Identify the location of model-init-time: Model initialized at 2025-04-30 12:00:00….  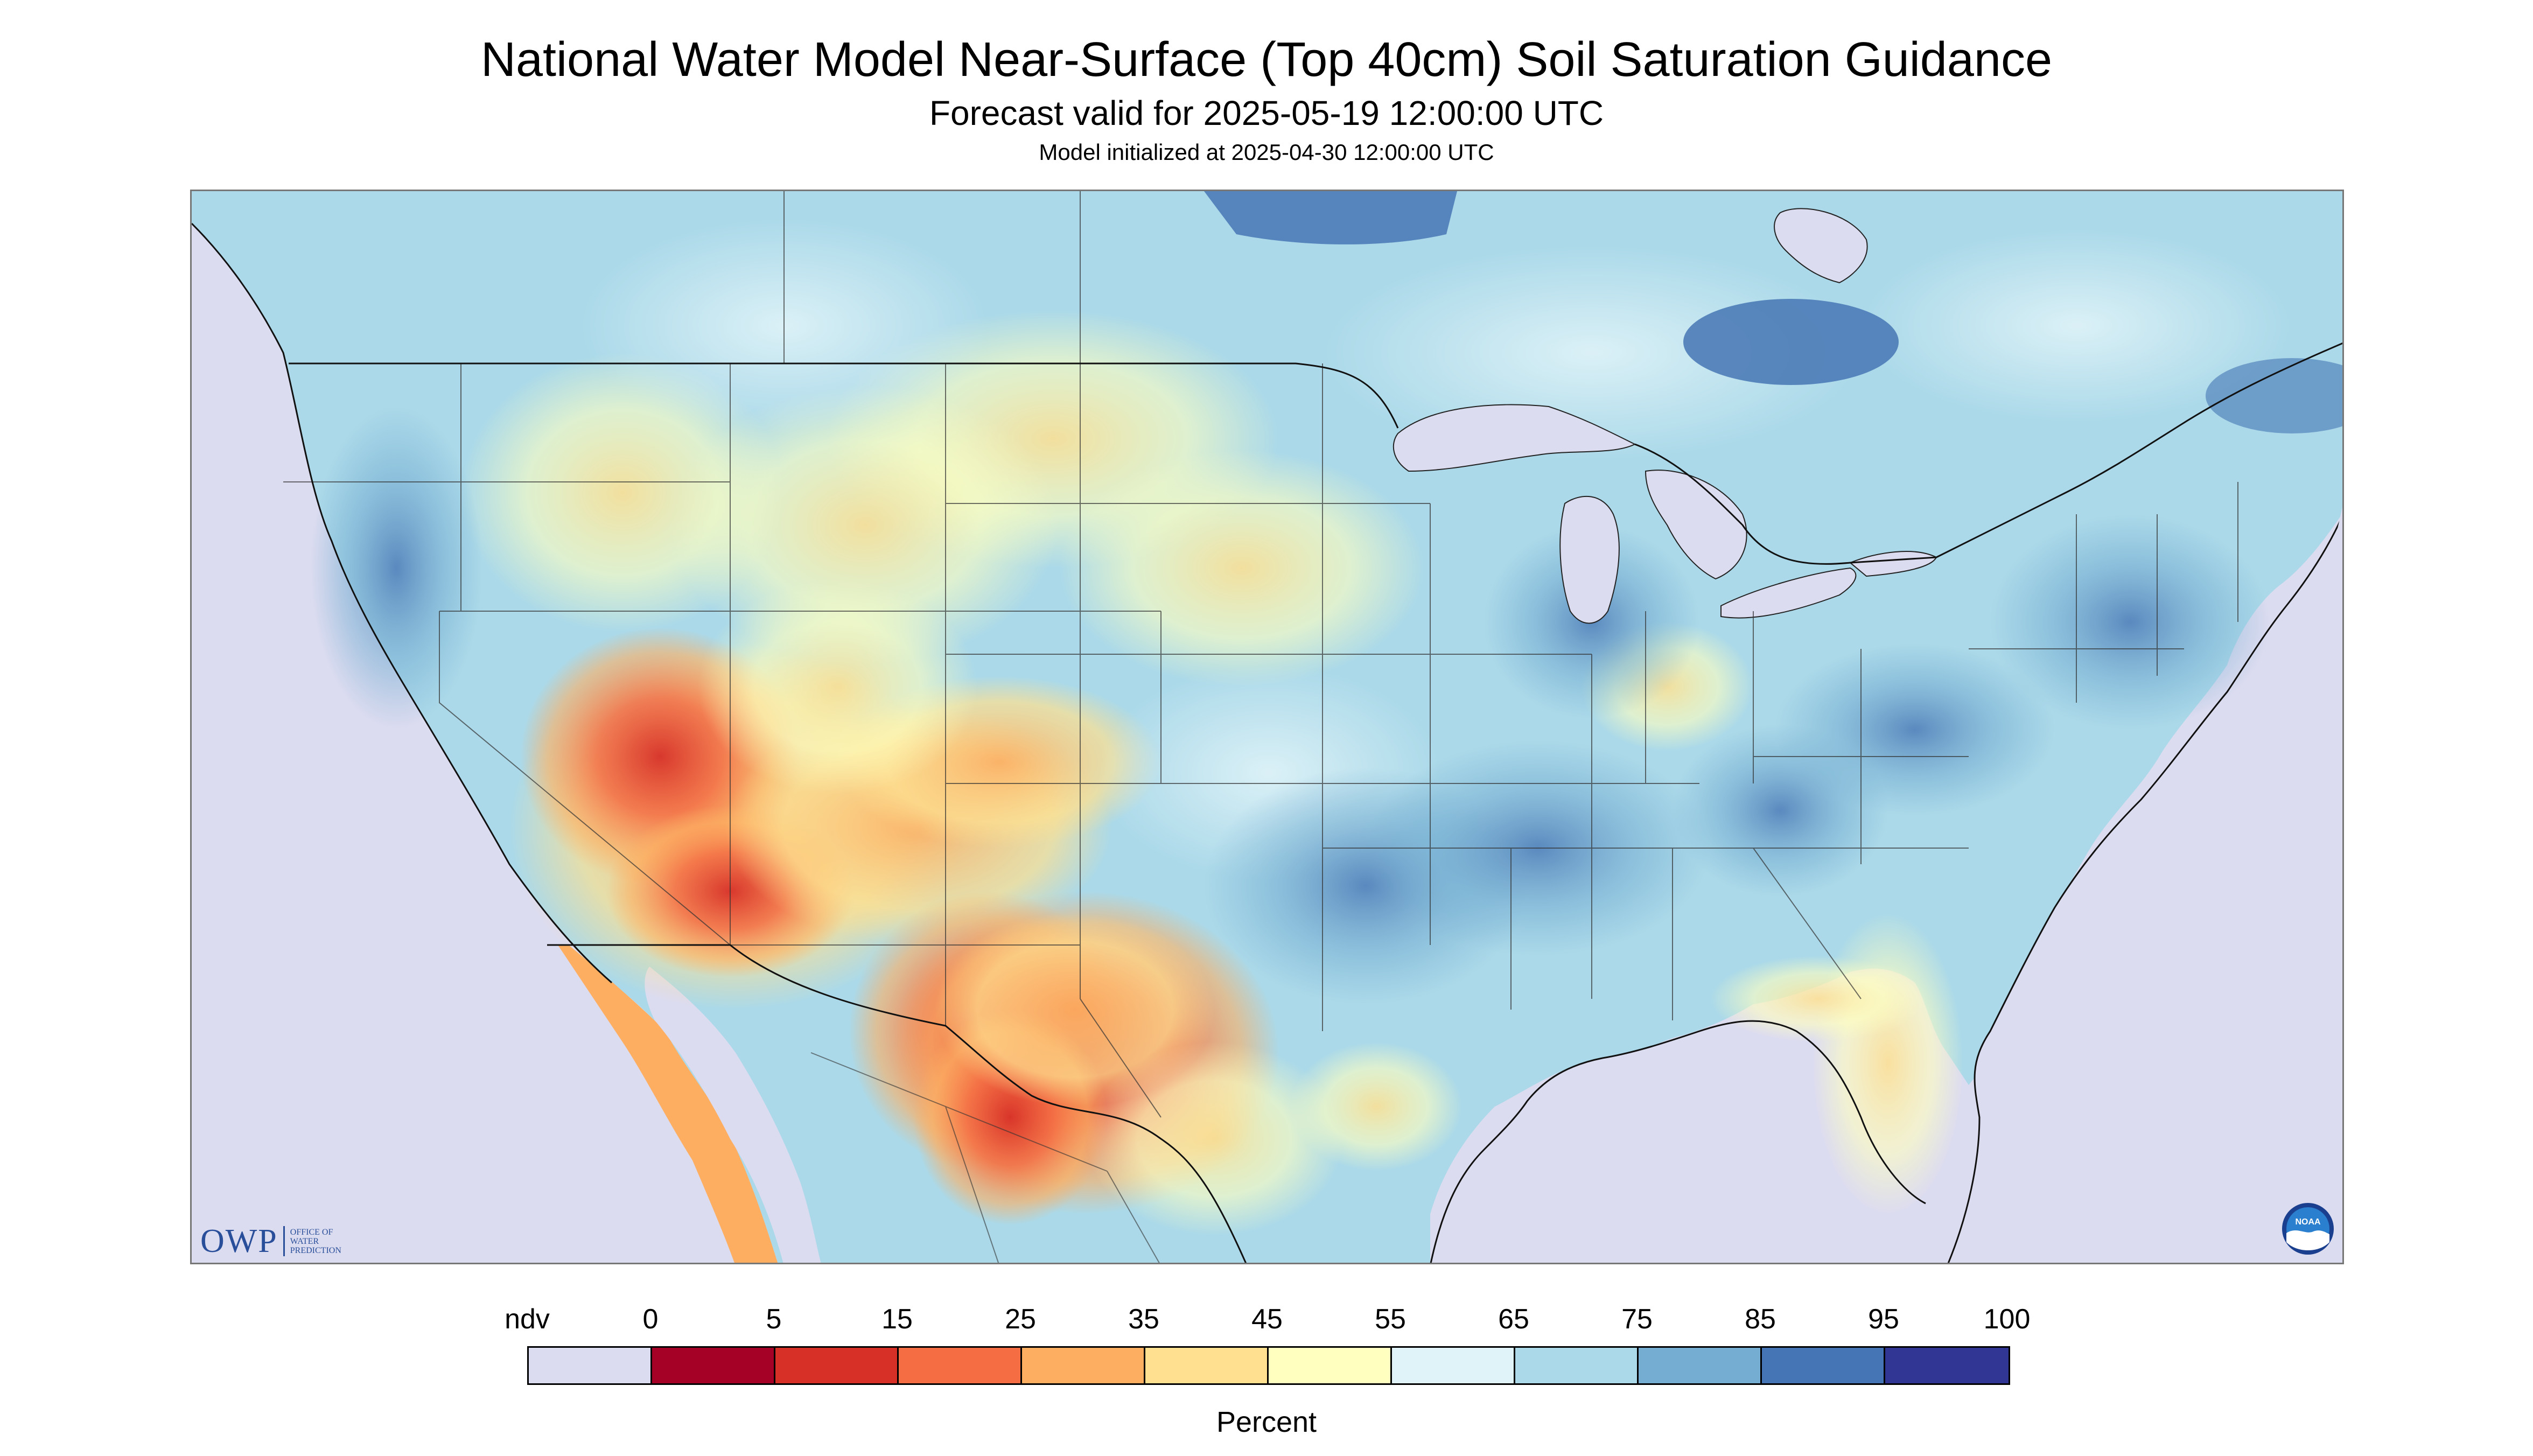
(1266, 152).